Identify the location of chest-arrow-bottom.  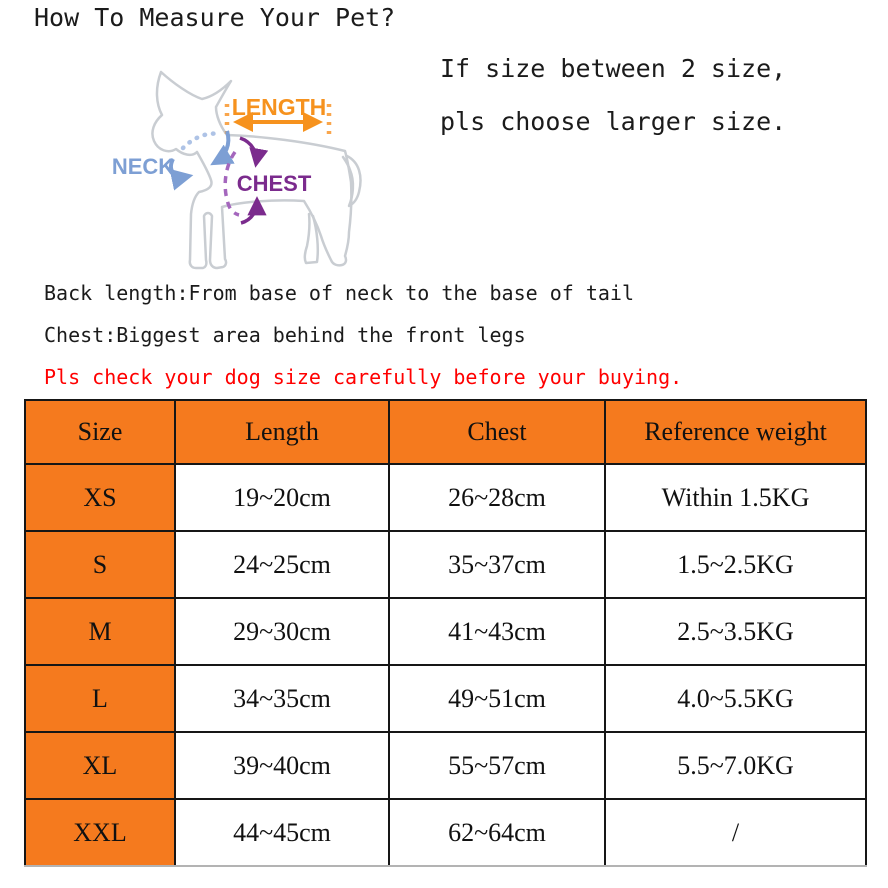
(253, 210).